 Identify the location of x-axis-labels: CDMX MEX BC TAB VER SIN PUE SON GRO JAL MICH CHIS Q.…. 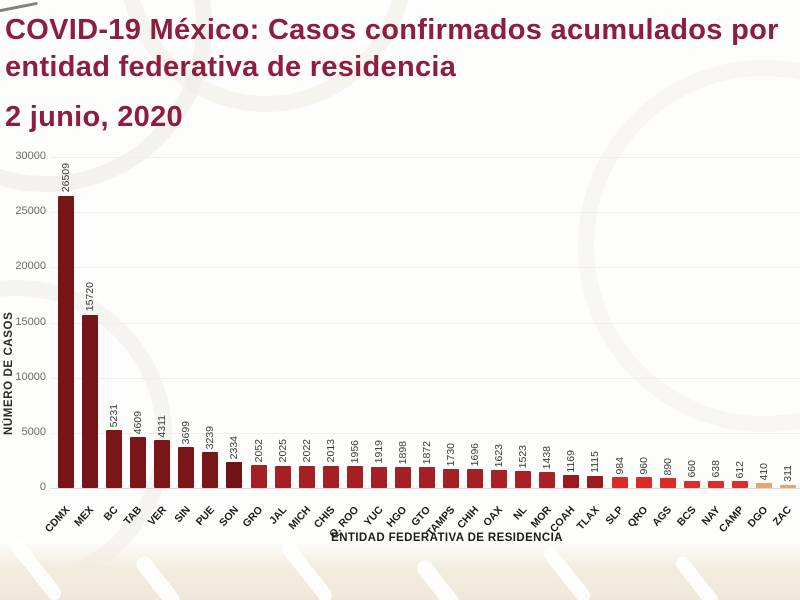
(421, 526).